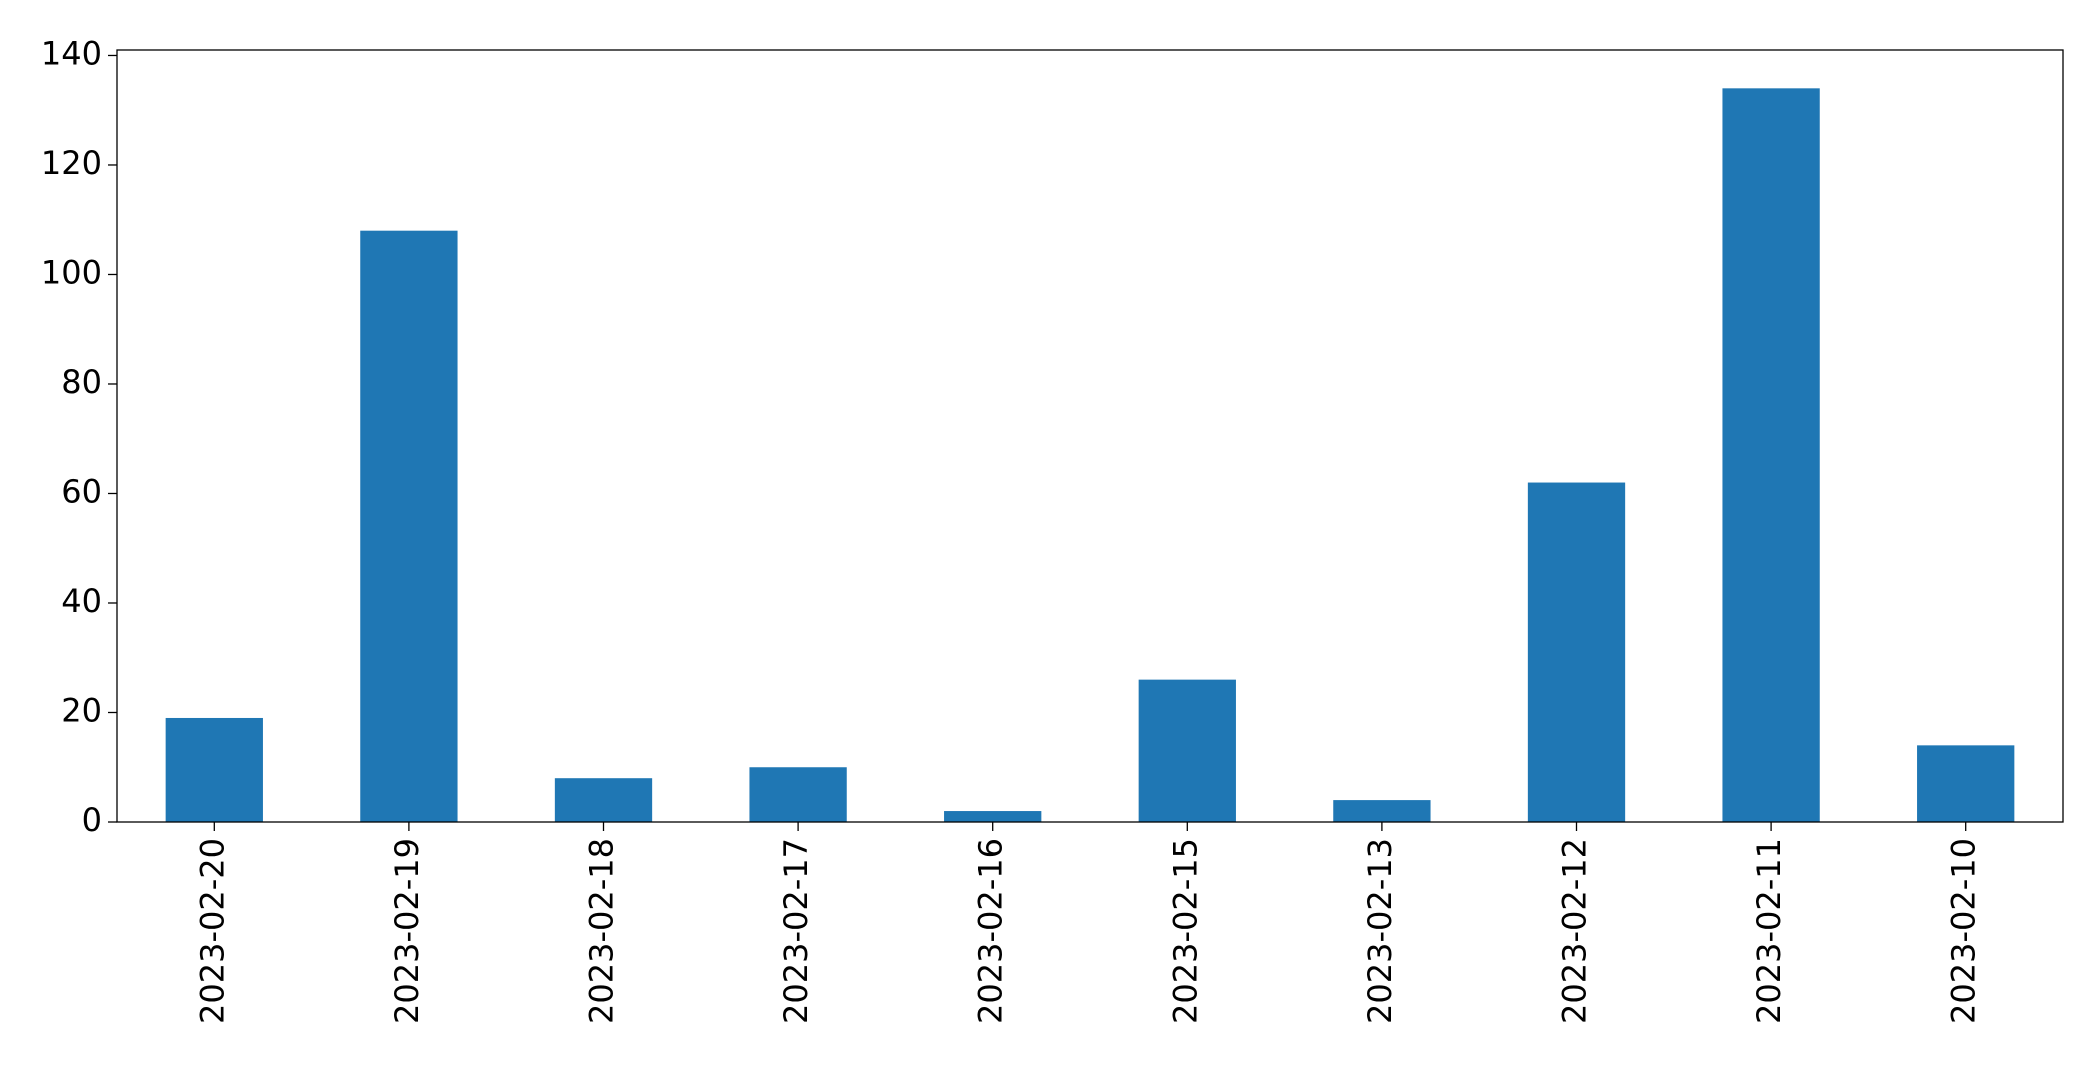 Image resolution: width=2093 pixels, height=1071 pixels. What do you see at coordinates (81, 601) in the screenshot?
I see `y-tick-label: 40` at bounding box center [81, 601].